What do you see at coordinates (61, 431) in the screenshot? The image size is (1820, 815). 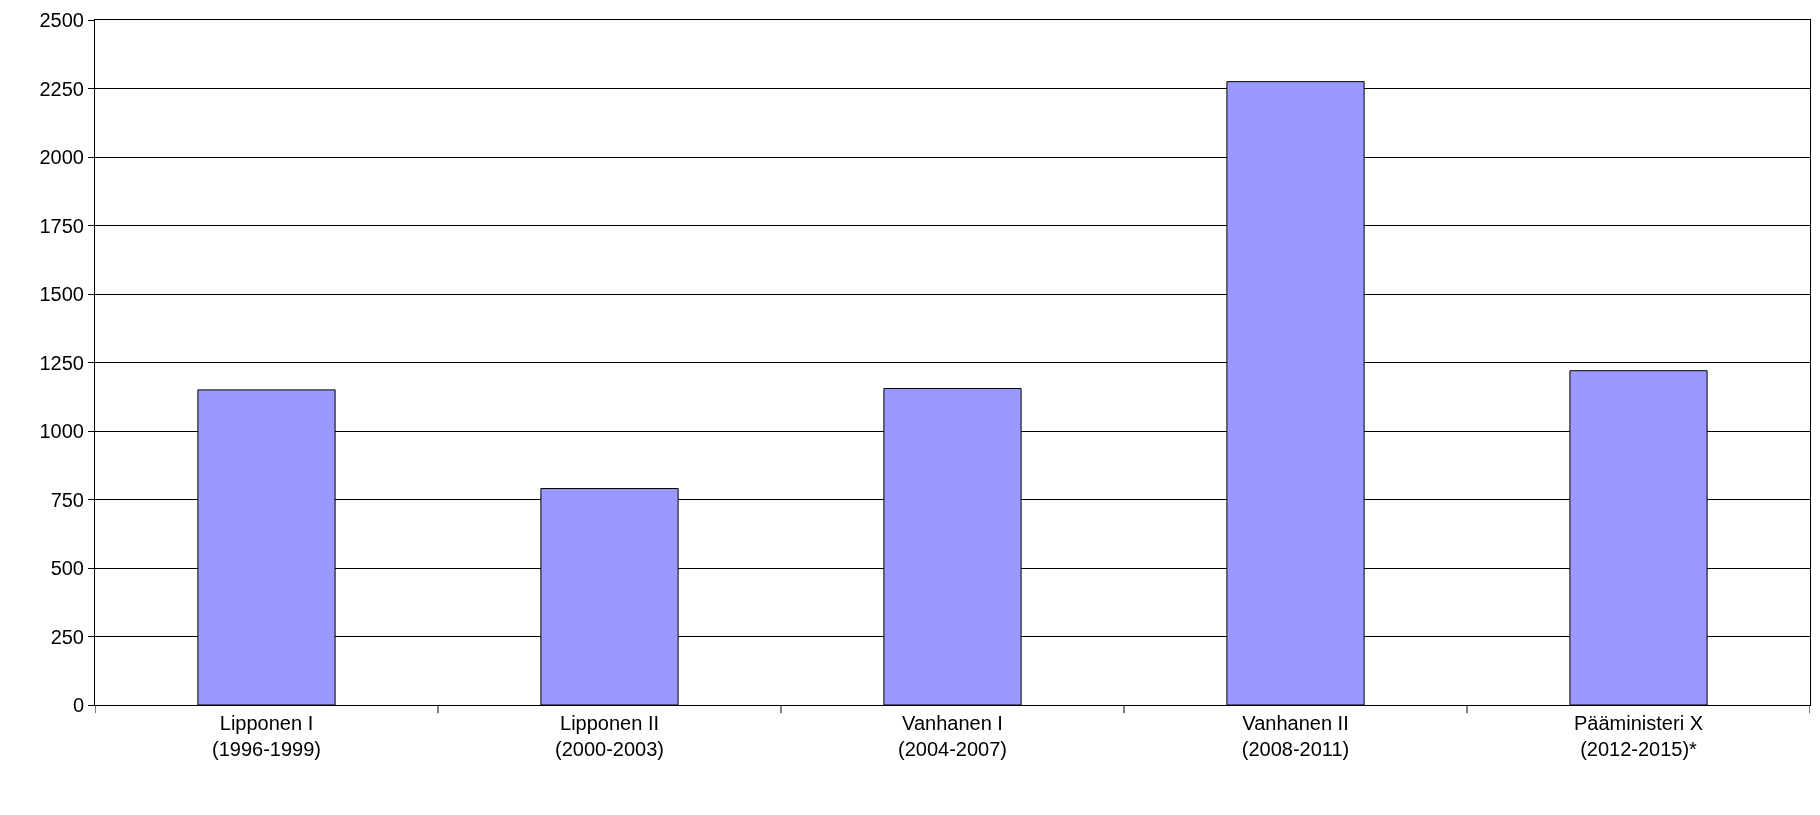 I see `y-tick-label: 1000` at bounding box center [61, 431].